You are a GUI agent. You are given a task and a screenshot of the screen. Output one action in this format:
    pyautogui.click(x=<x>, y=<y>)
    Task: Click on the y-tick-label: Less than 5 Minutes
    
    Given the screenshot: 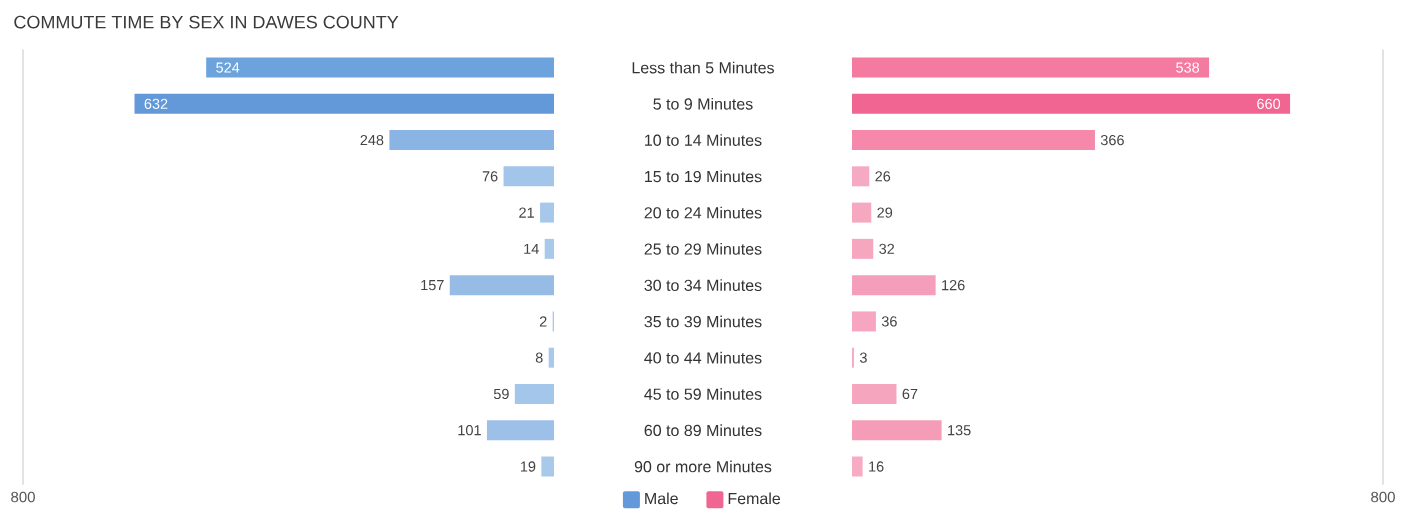 What is the action you would take?
    pyautogui.click(x=703, y=67)
    